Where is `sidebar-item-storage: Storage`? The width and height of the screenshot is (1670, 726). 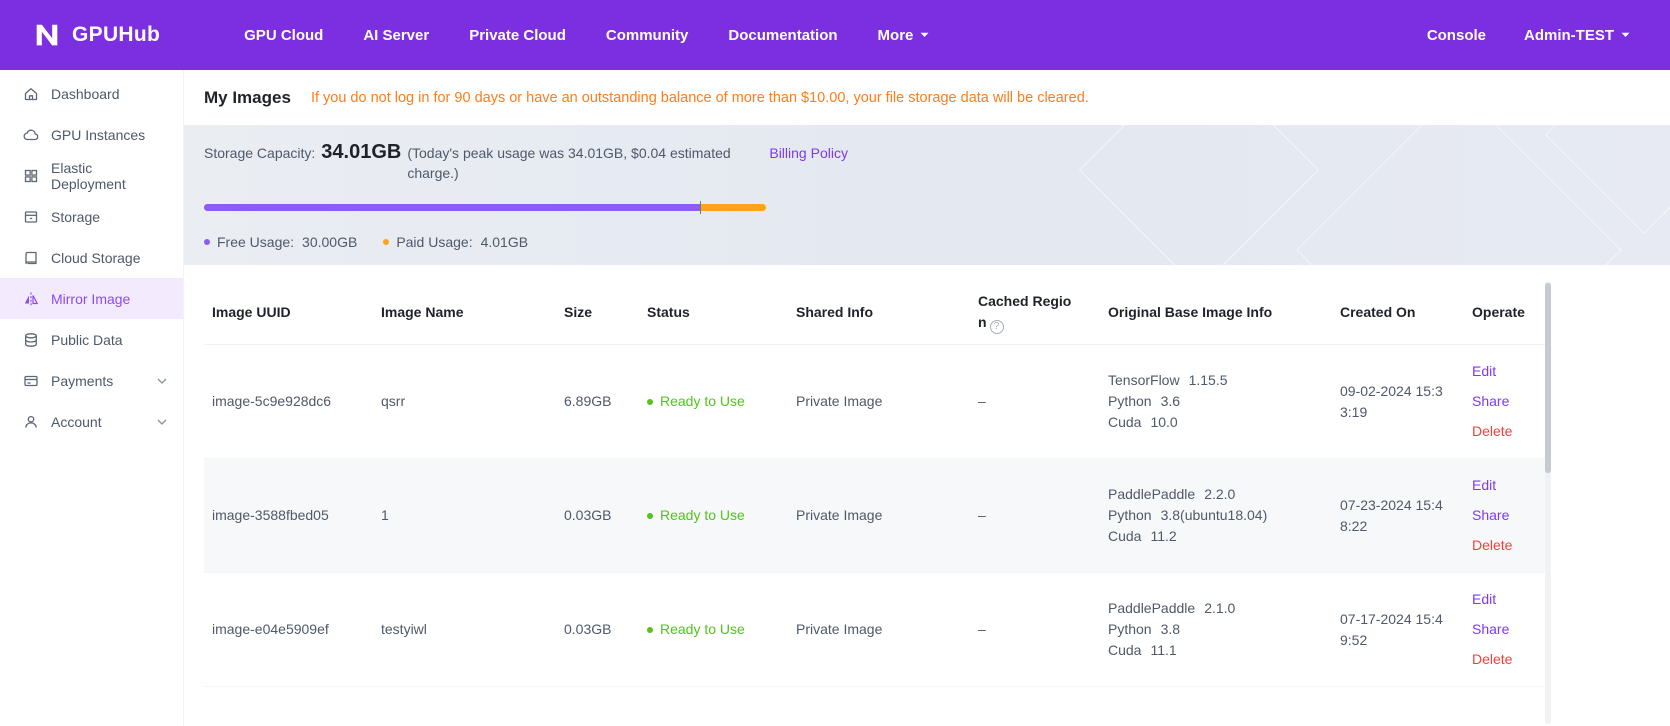
sidebar-item-storage: Storage is located at coordinates (91, 216).